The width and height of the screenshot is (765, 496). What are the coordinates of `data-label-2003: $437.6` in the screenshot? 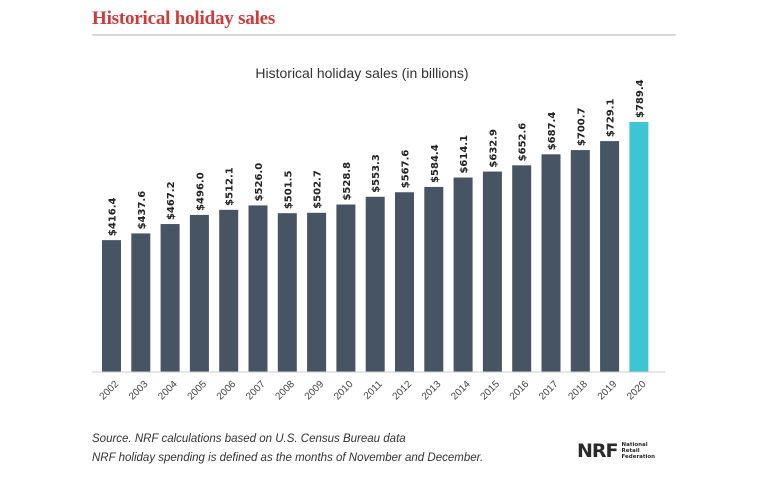 It's located at (142, 210).